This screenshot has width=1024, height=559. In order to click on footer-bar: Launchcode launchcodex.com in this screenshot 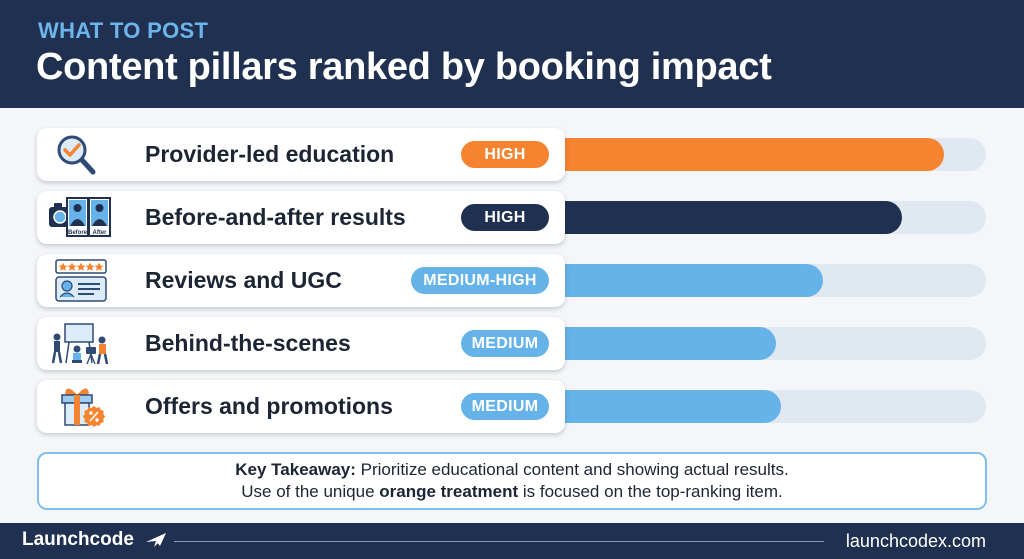, I will do `click(512, 541)`.